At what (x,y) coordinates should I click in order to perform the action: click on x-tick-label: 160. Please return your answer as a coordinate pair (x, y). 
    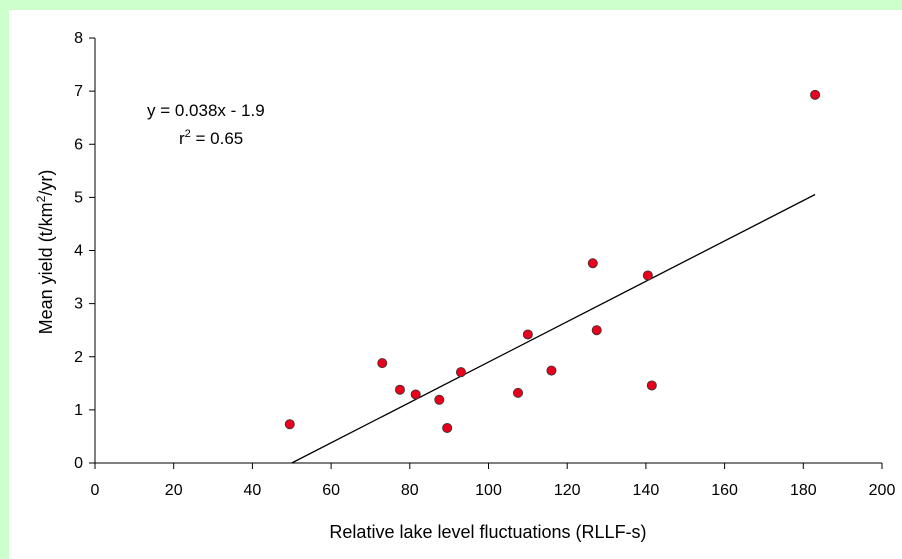
    Looking at the image, I should click on (724, 490).